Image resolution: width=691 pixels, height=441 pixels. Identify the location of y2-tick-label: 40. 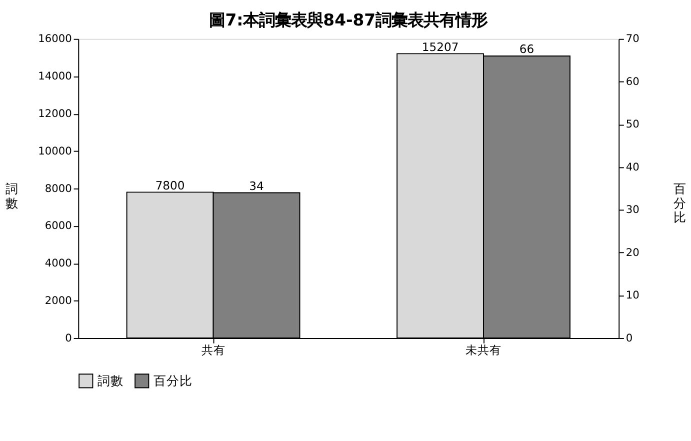
(633, 167).